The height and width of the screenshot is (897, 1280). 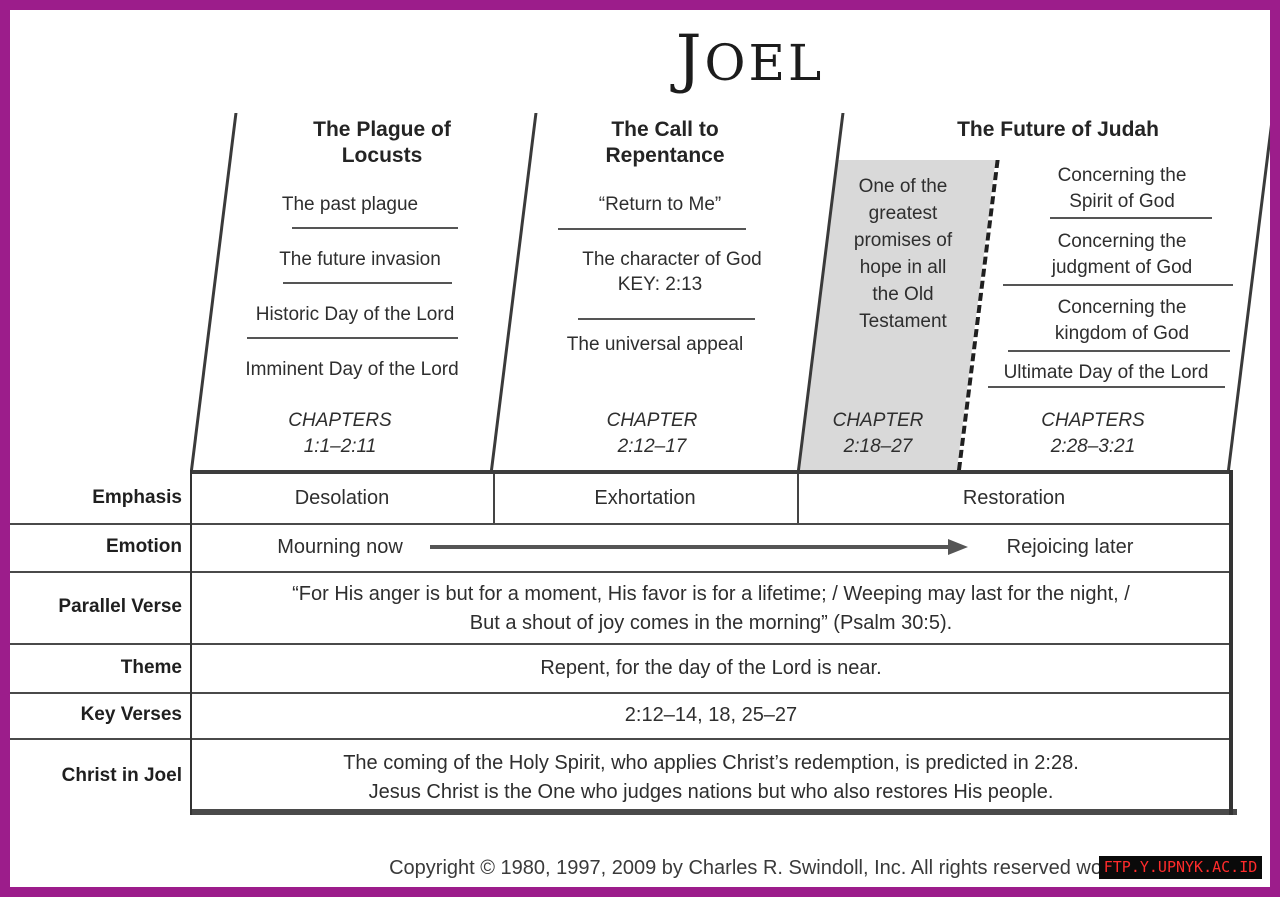 I want to click on emotion-arrow-head-icon, so click(x=958, y=547).